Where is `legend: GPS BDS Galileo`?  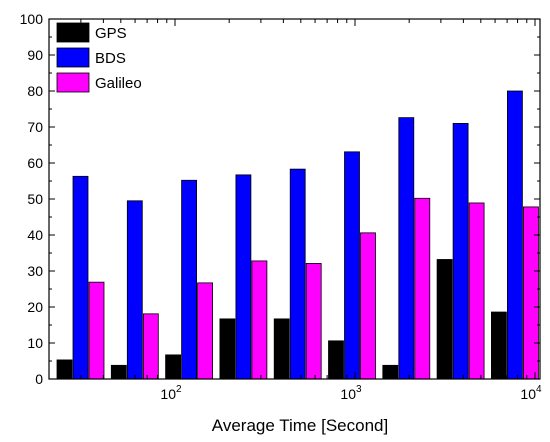 legend: GPS BDS Galileo is located at coordinates (99, 57).